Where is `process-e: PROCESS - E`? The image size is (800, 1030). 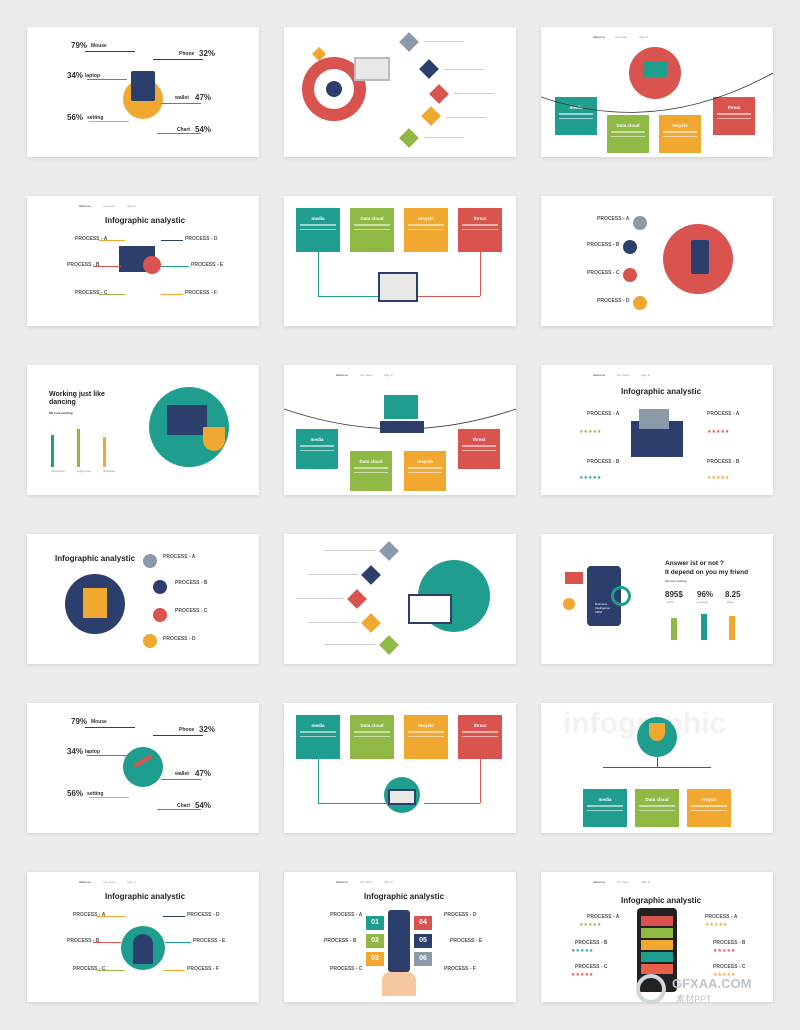 process-e: PROCESS - E is located at coordinates (466, 941).